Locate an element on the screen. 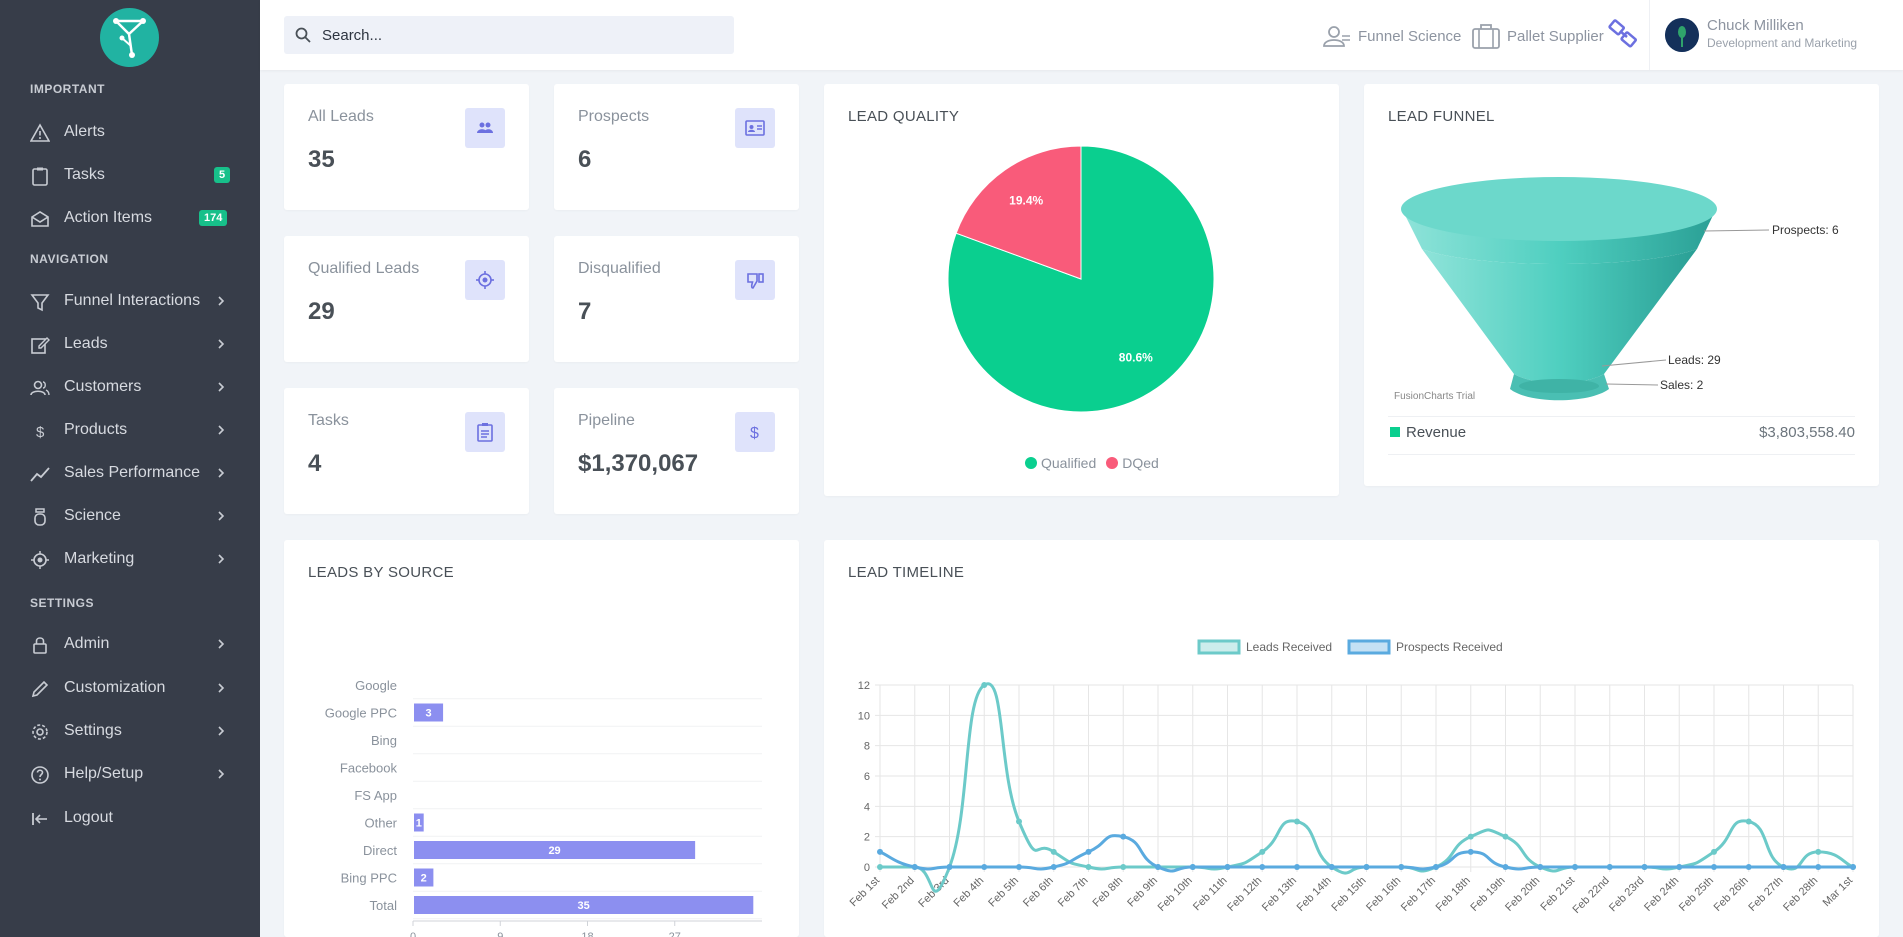  stat-value: 6 is located at coordinates (585, 159).